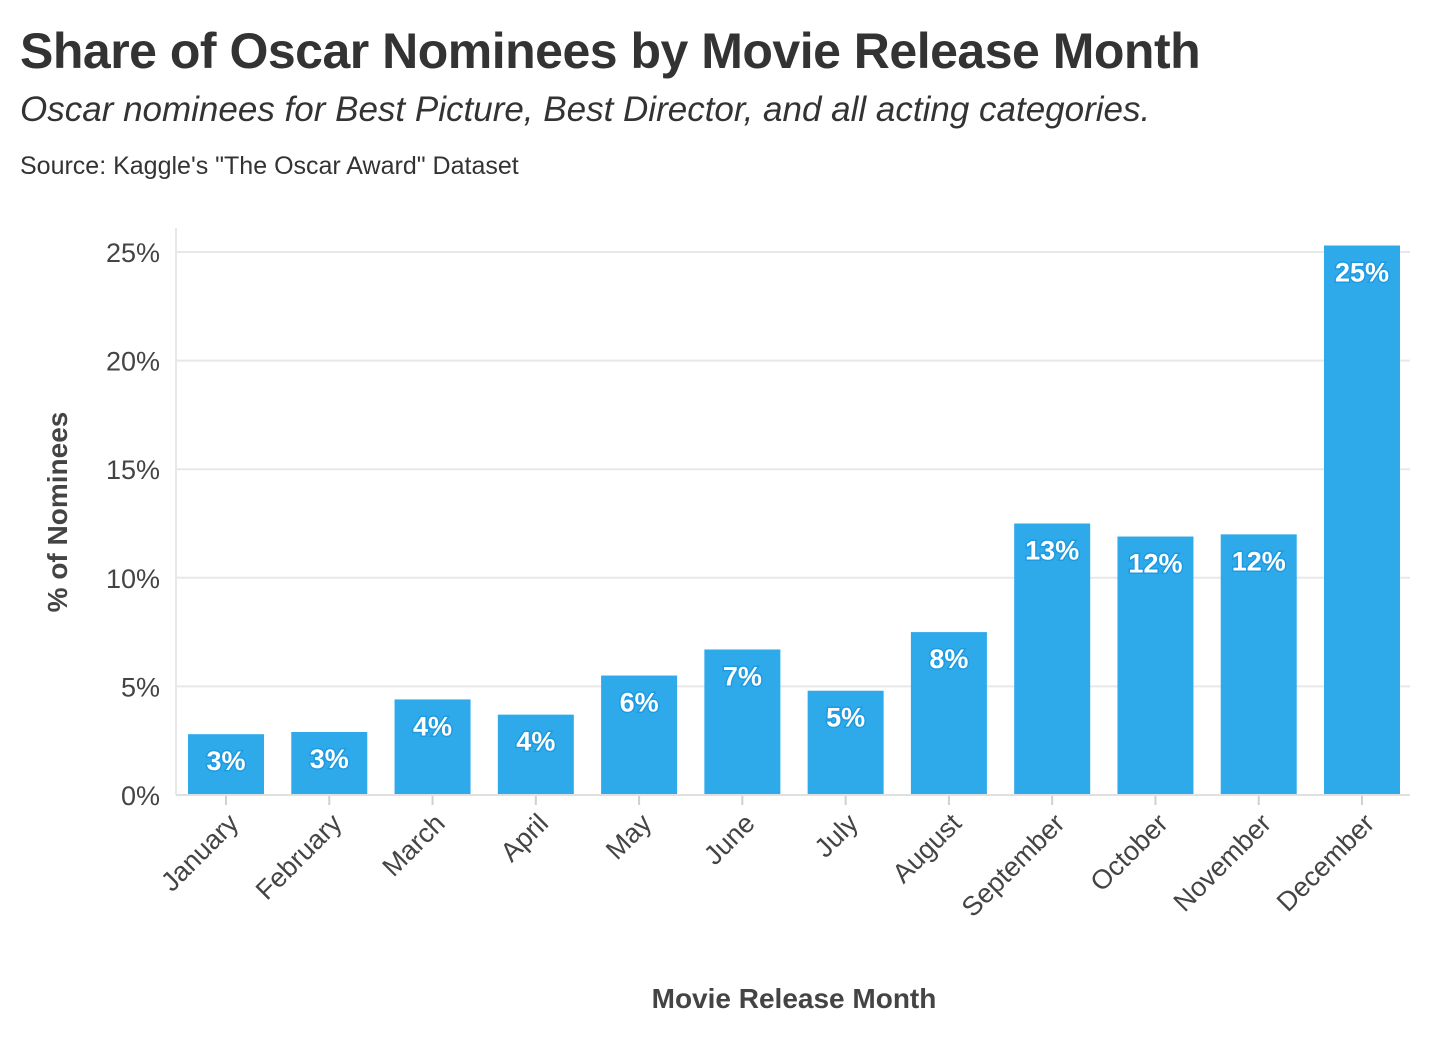 The width and height of the screenshot is (1456, 1054). What do you see at coordinates (845, 718) in the screenshot?
I see `data-label: 5%` at bounding box center [845, 718].